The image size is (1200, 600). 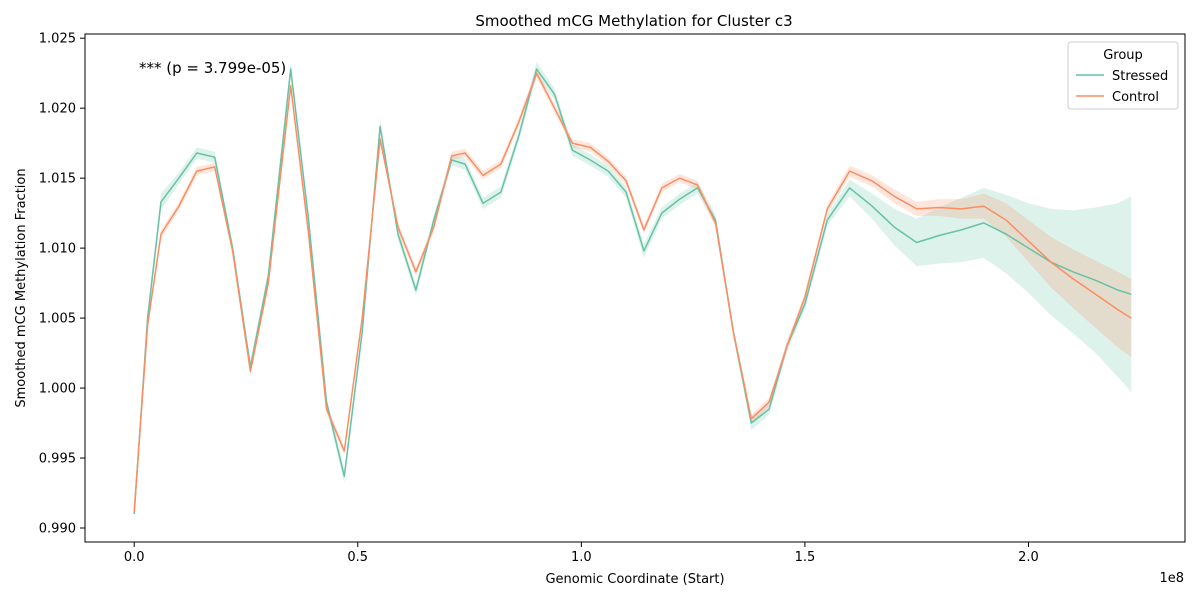 What do you see at coordinates (805, 557) in the screenshot?
I see `x-tick-label: 1.5` at bounding box center [805, 557].